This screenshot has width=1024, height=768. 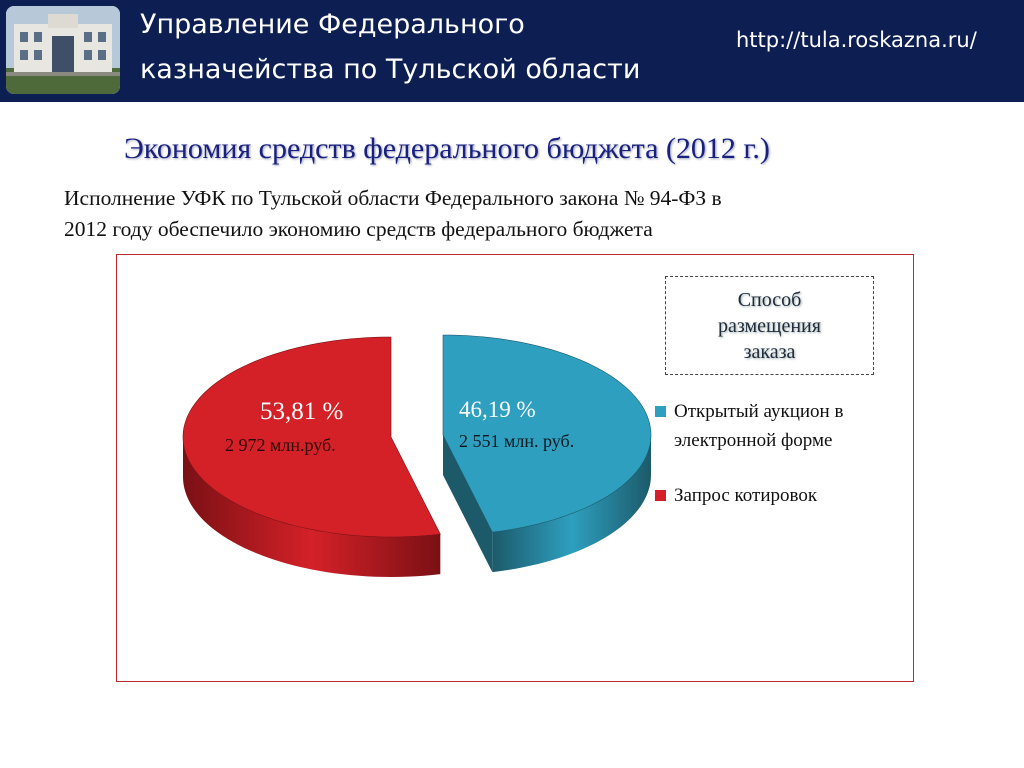 I want to click on pie-side-quotation, so click(x=312, y=507).